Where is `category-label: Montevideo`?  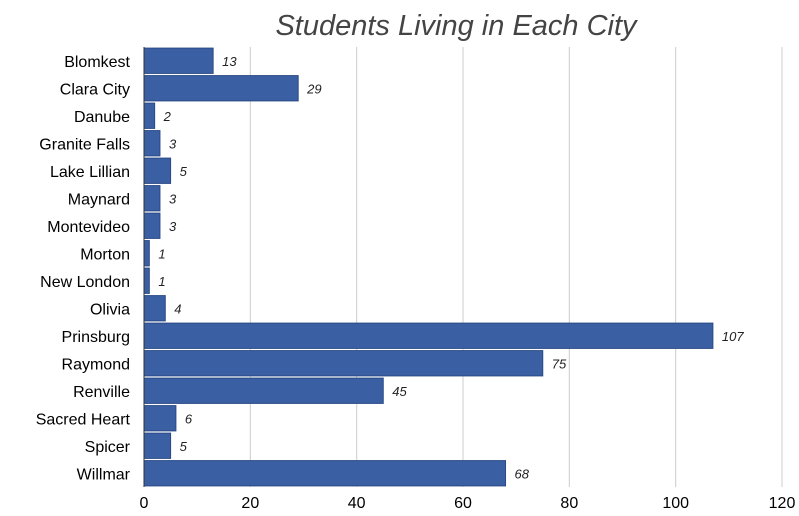 category-label: Montevideo is located at coordinates (88, 227).